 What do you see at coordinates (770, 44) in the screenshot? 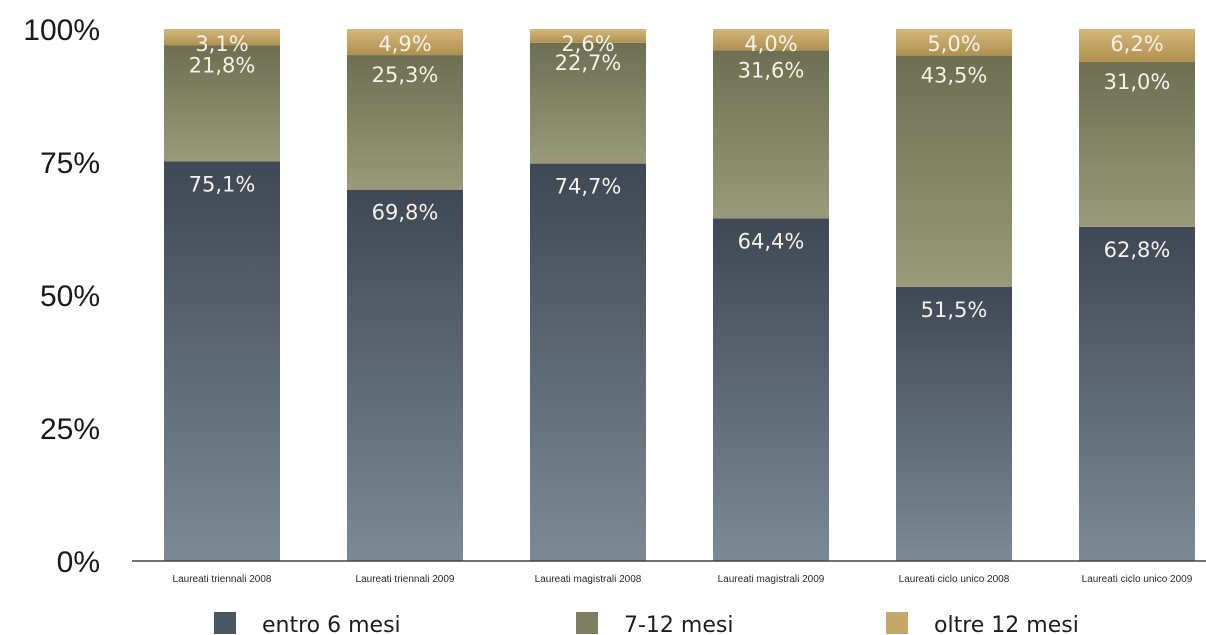
I see `data-label-oltre-12-mesi: 4,0%` at bounding box center [770, 44].